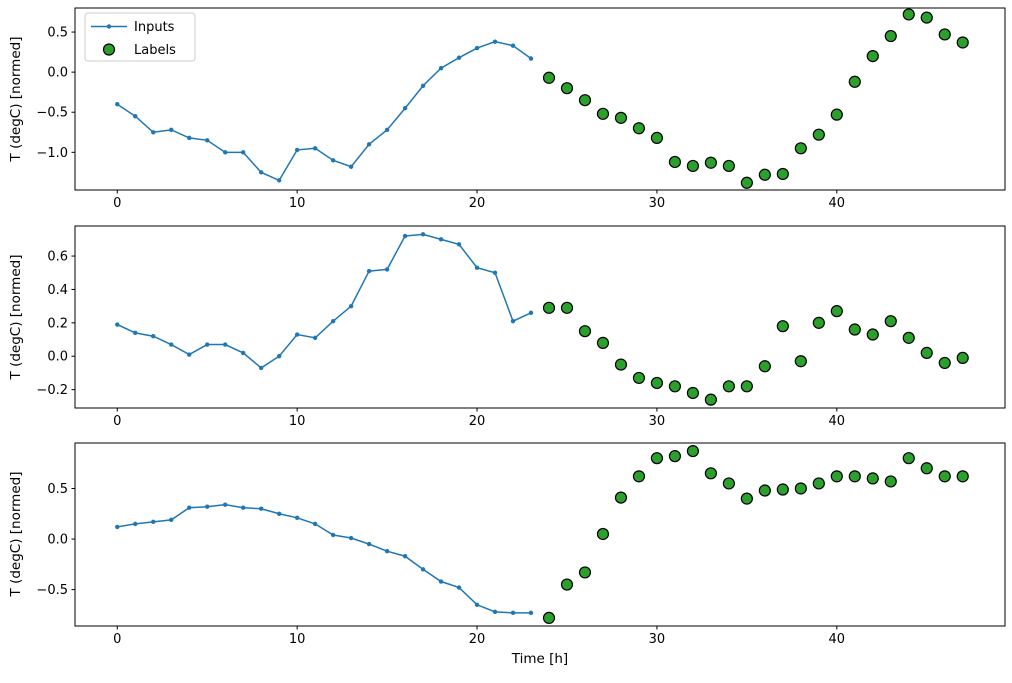  I want to click on legend, so click(140, 37).